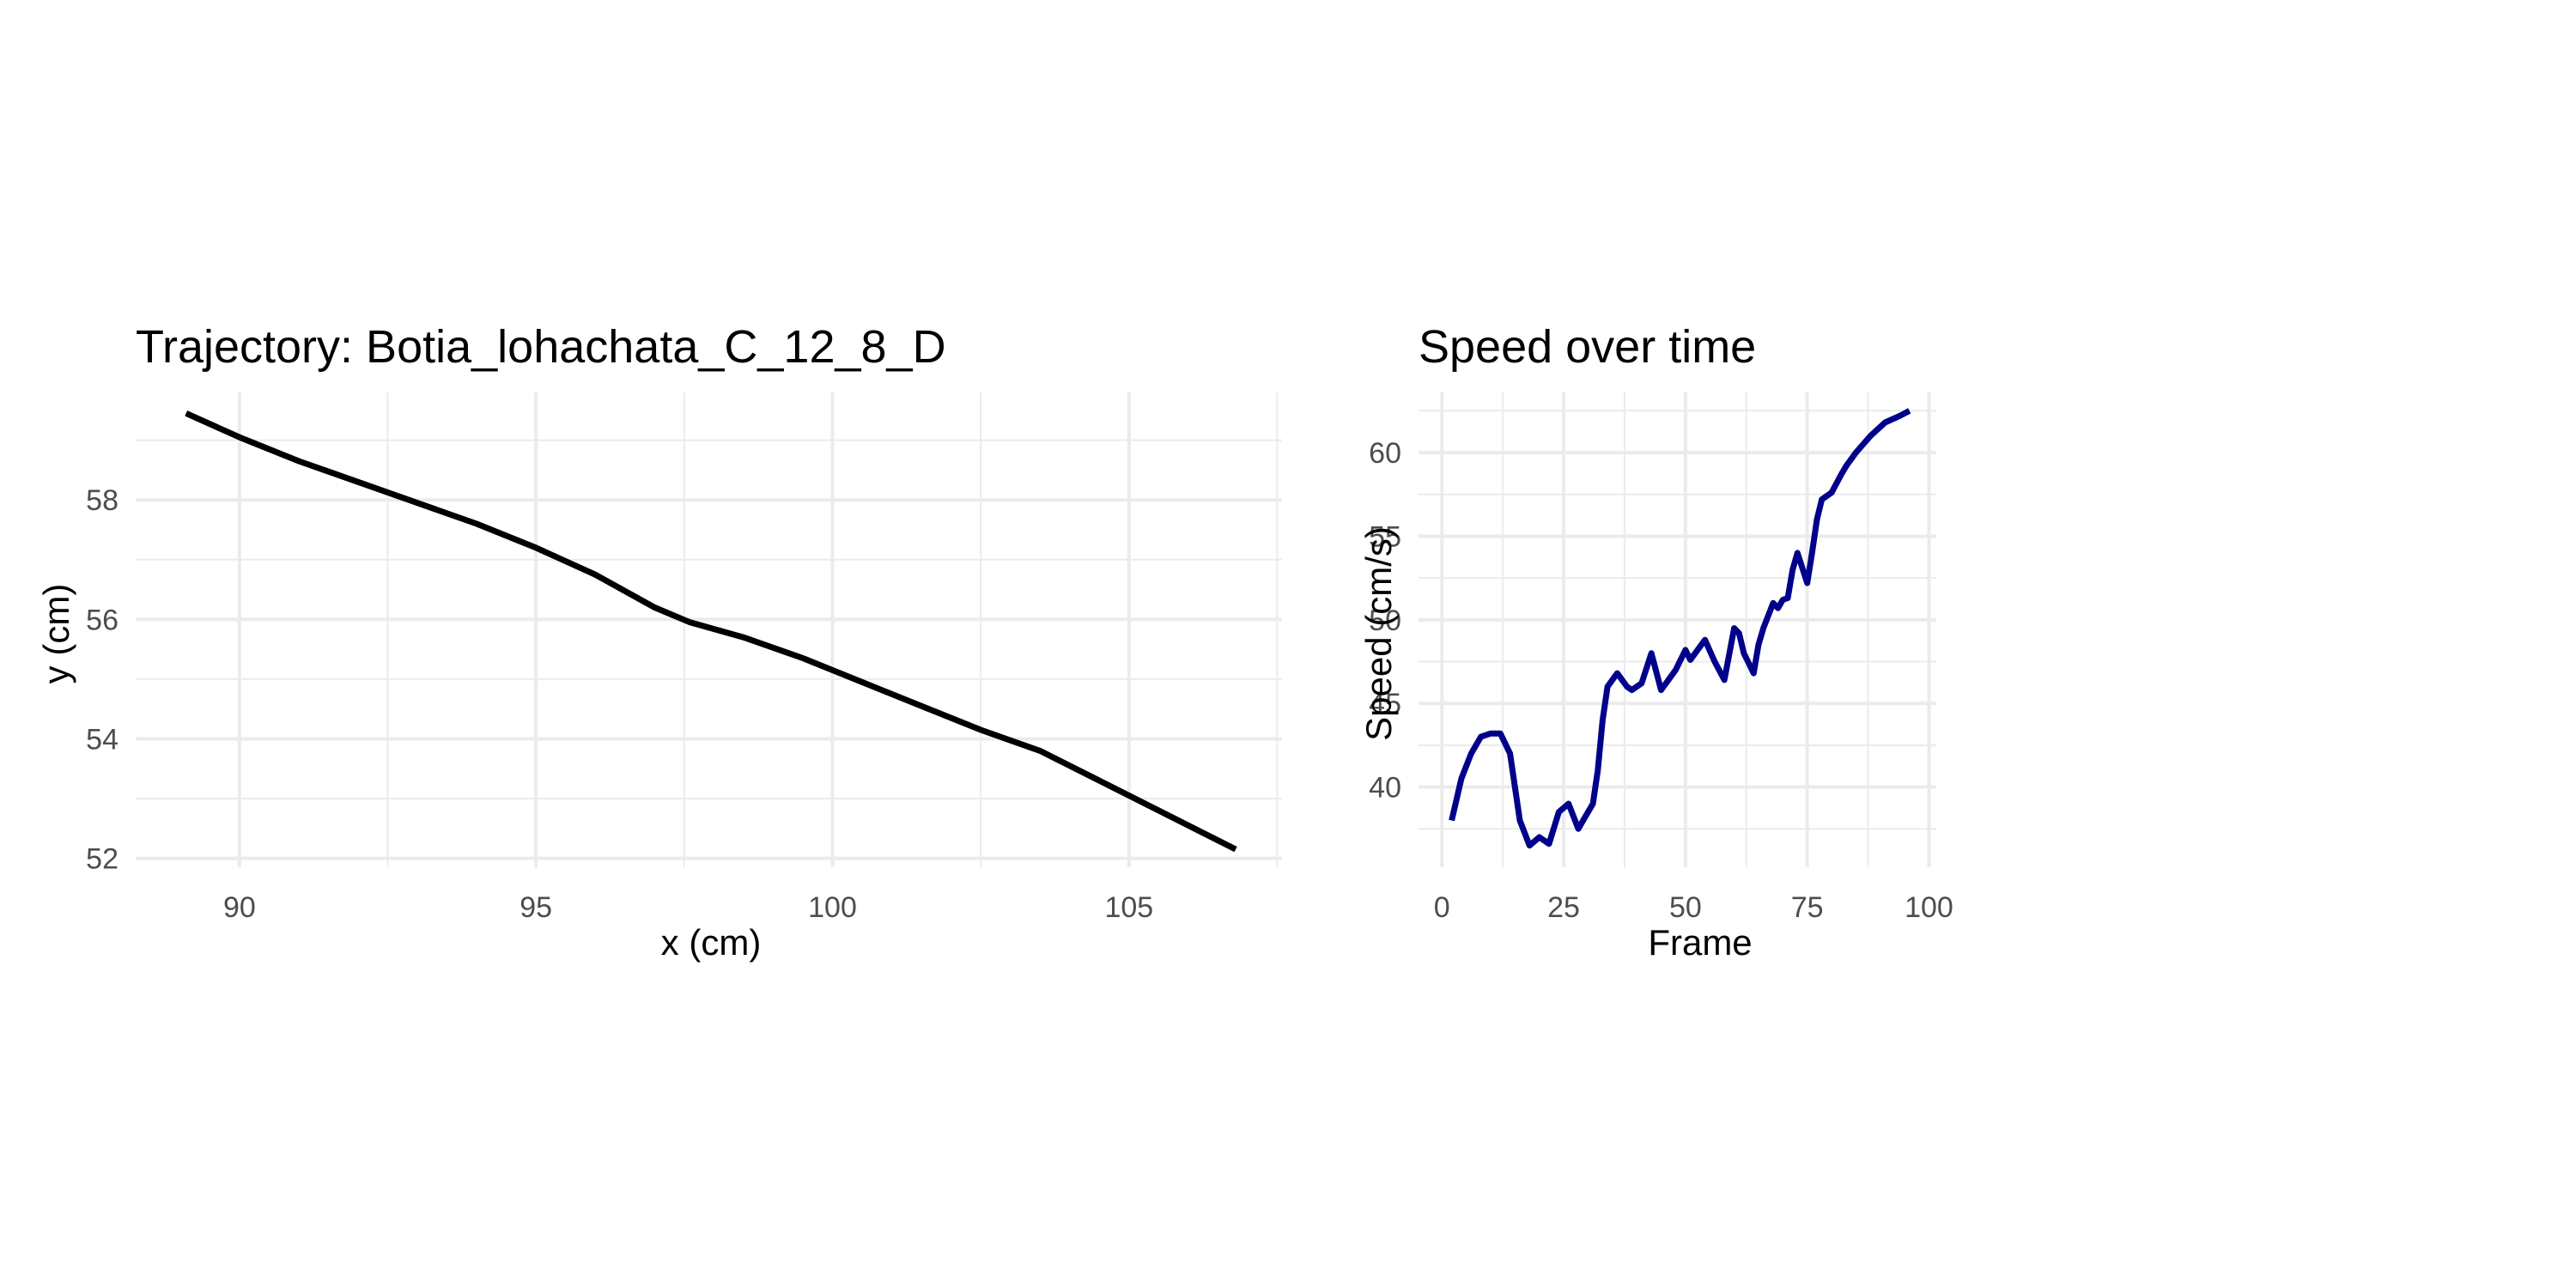  I want to click on speed-x-ticks: 0 25 50 75 100, so click(1693, 907).